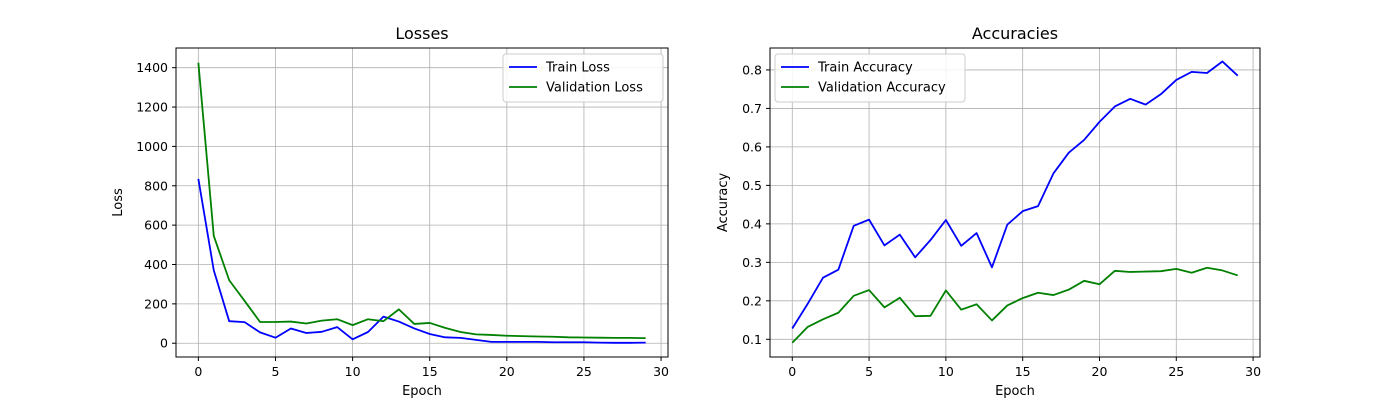 The width and height of the screenshot is (1400, 400). What do you see at coordinates (723, 203) in the screenshot?
I see `y-axis-label: Accuracy` at bounding box center [723, 203].